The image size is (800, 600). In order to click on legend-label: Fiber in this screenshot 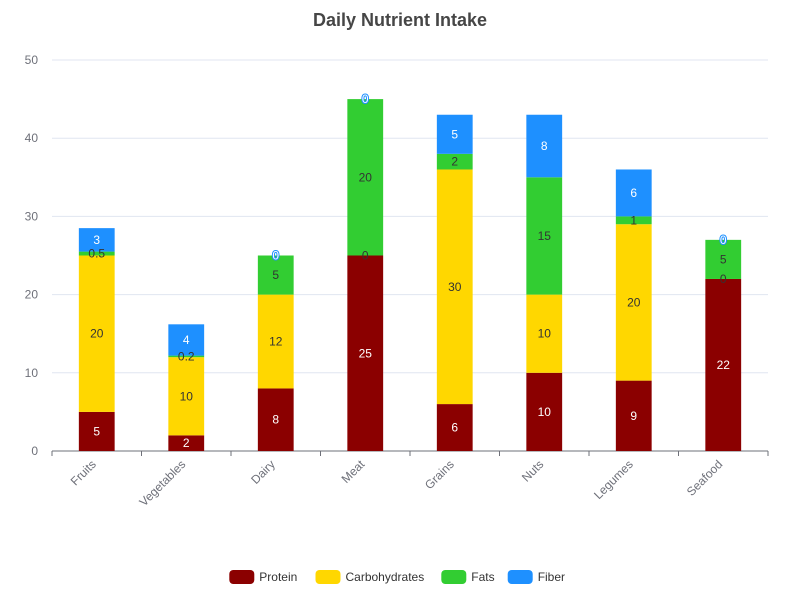, I will do `click(551, 577)`.